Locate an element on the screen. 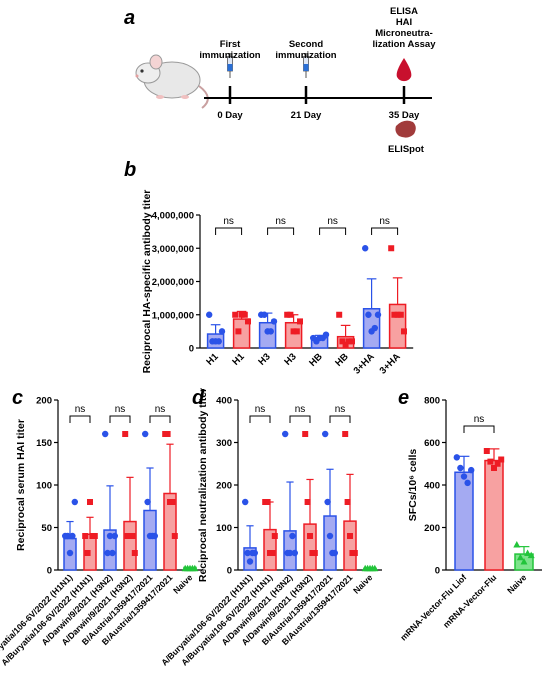 This screenshot has height=685, width=550. y-axis-title: SFCs/10⁶ cells is located at coordinates (413, 485).